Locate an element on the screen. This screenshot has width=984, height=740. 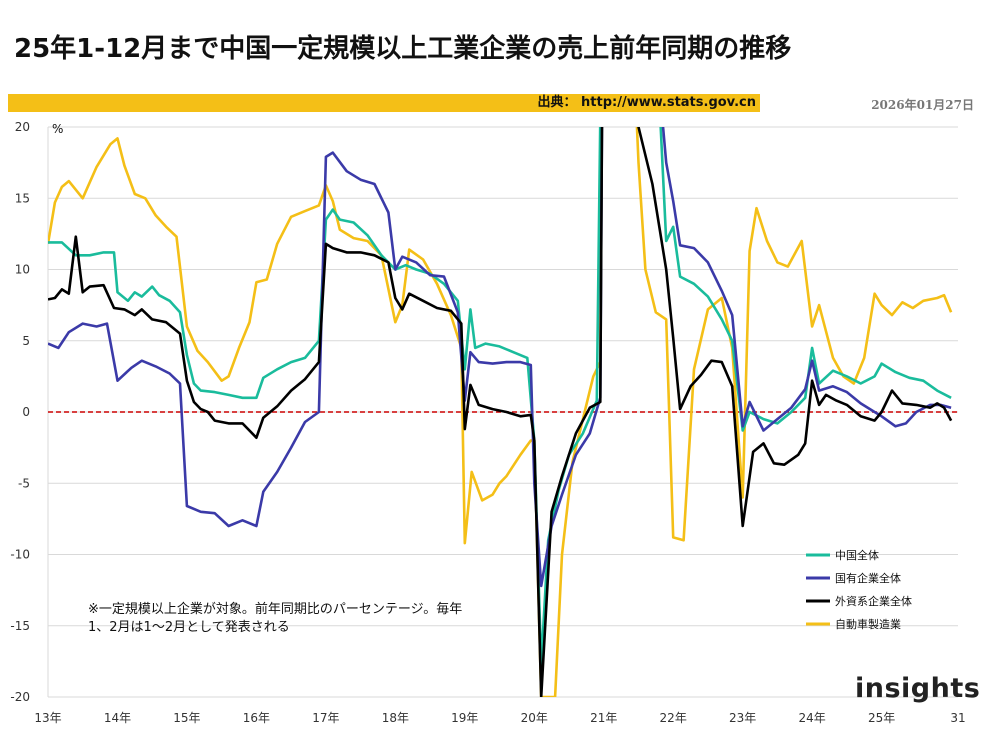
x-tick-label: 25年 is located at coordinates (881, 718).